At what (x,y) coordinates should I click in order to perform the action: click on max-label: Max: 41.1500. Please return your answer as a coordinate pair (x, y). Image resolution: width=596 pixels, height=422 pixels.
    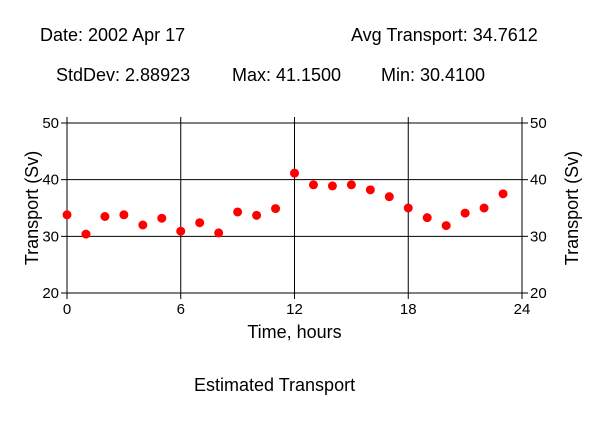
    Looking at the image, I should click on (287, 75).